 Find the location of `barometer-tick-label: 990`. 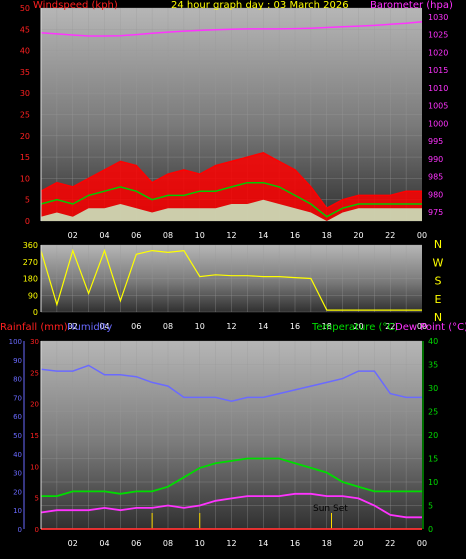

barometer-tick-label: 990 is located at coordinates (435, 159).